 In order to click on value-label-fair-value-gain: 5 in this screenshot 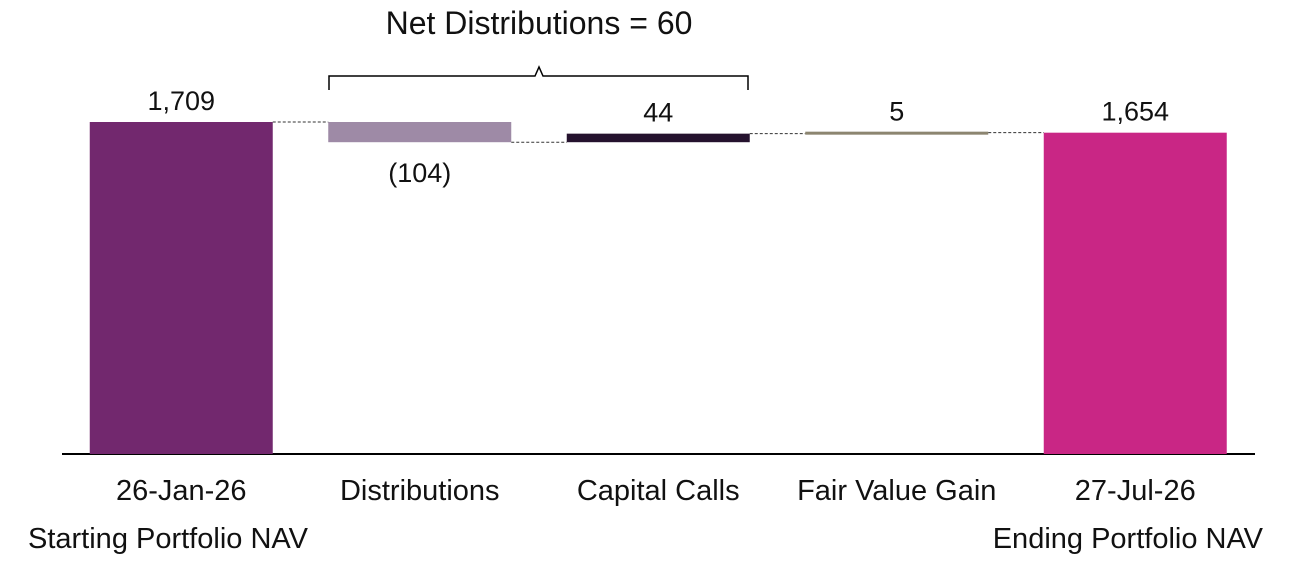, I will do `click(896, 112)`.